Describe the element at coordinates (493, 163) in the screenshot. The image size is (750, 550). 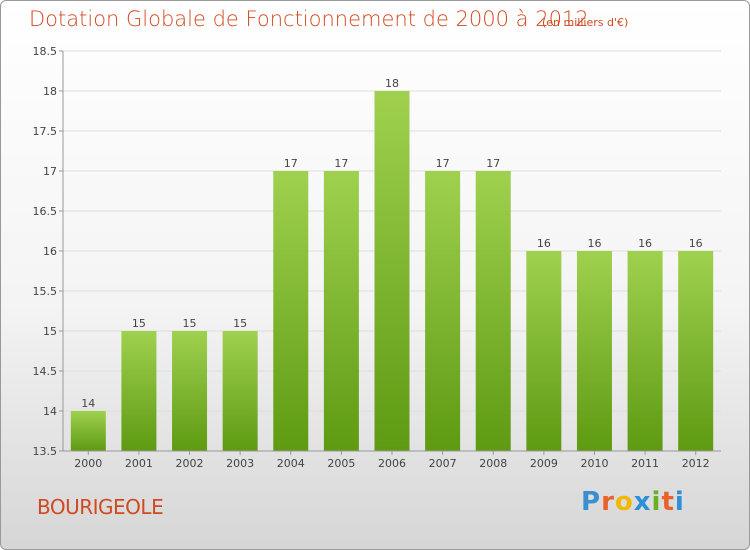
I see `data-label-2008: 17` at that location.